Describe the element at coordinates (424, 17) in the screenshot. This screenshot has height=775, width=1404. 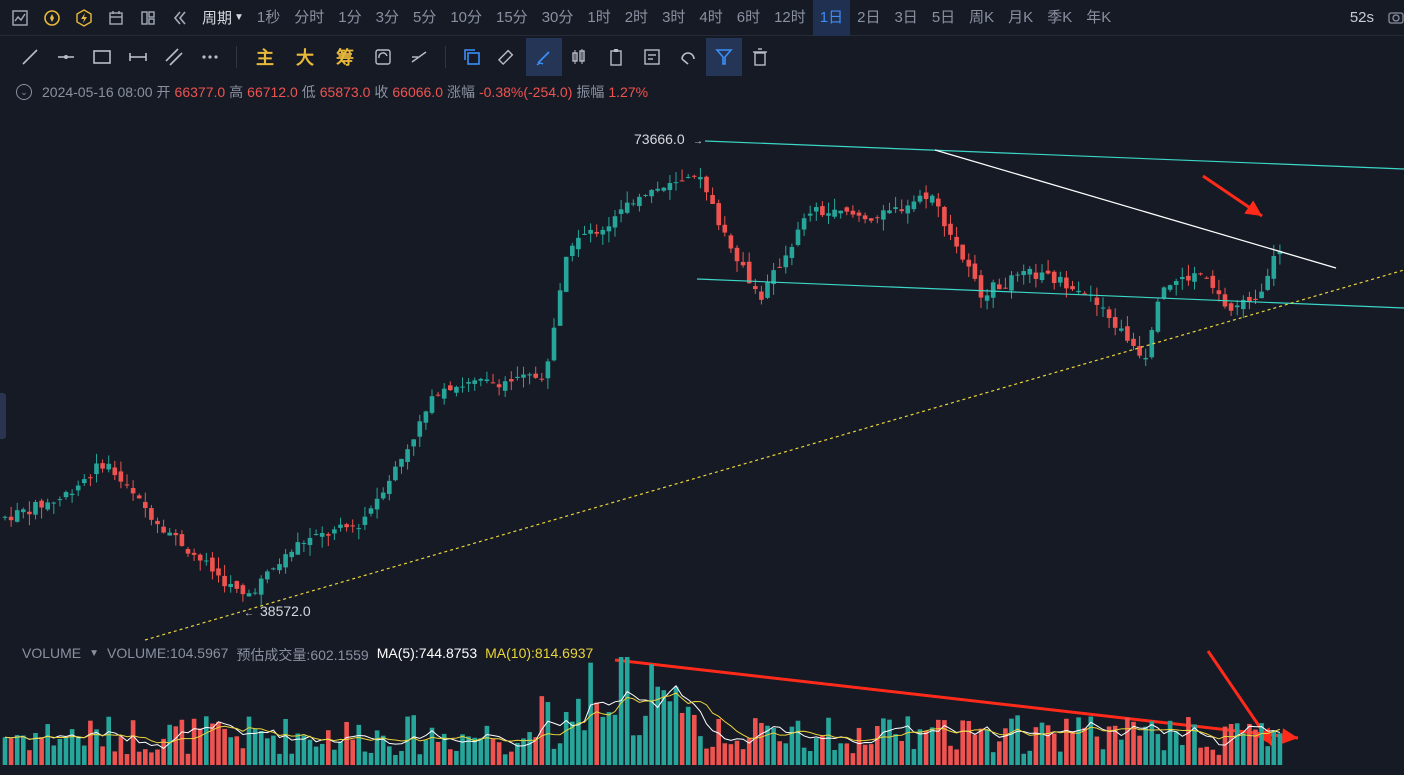
I see `period-4: 5分` at that location.